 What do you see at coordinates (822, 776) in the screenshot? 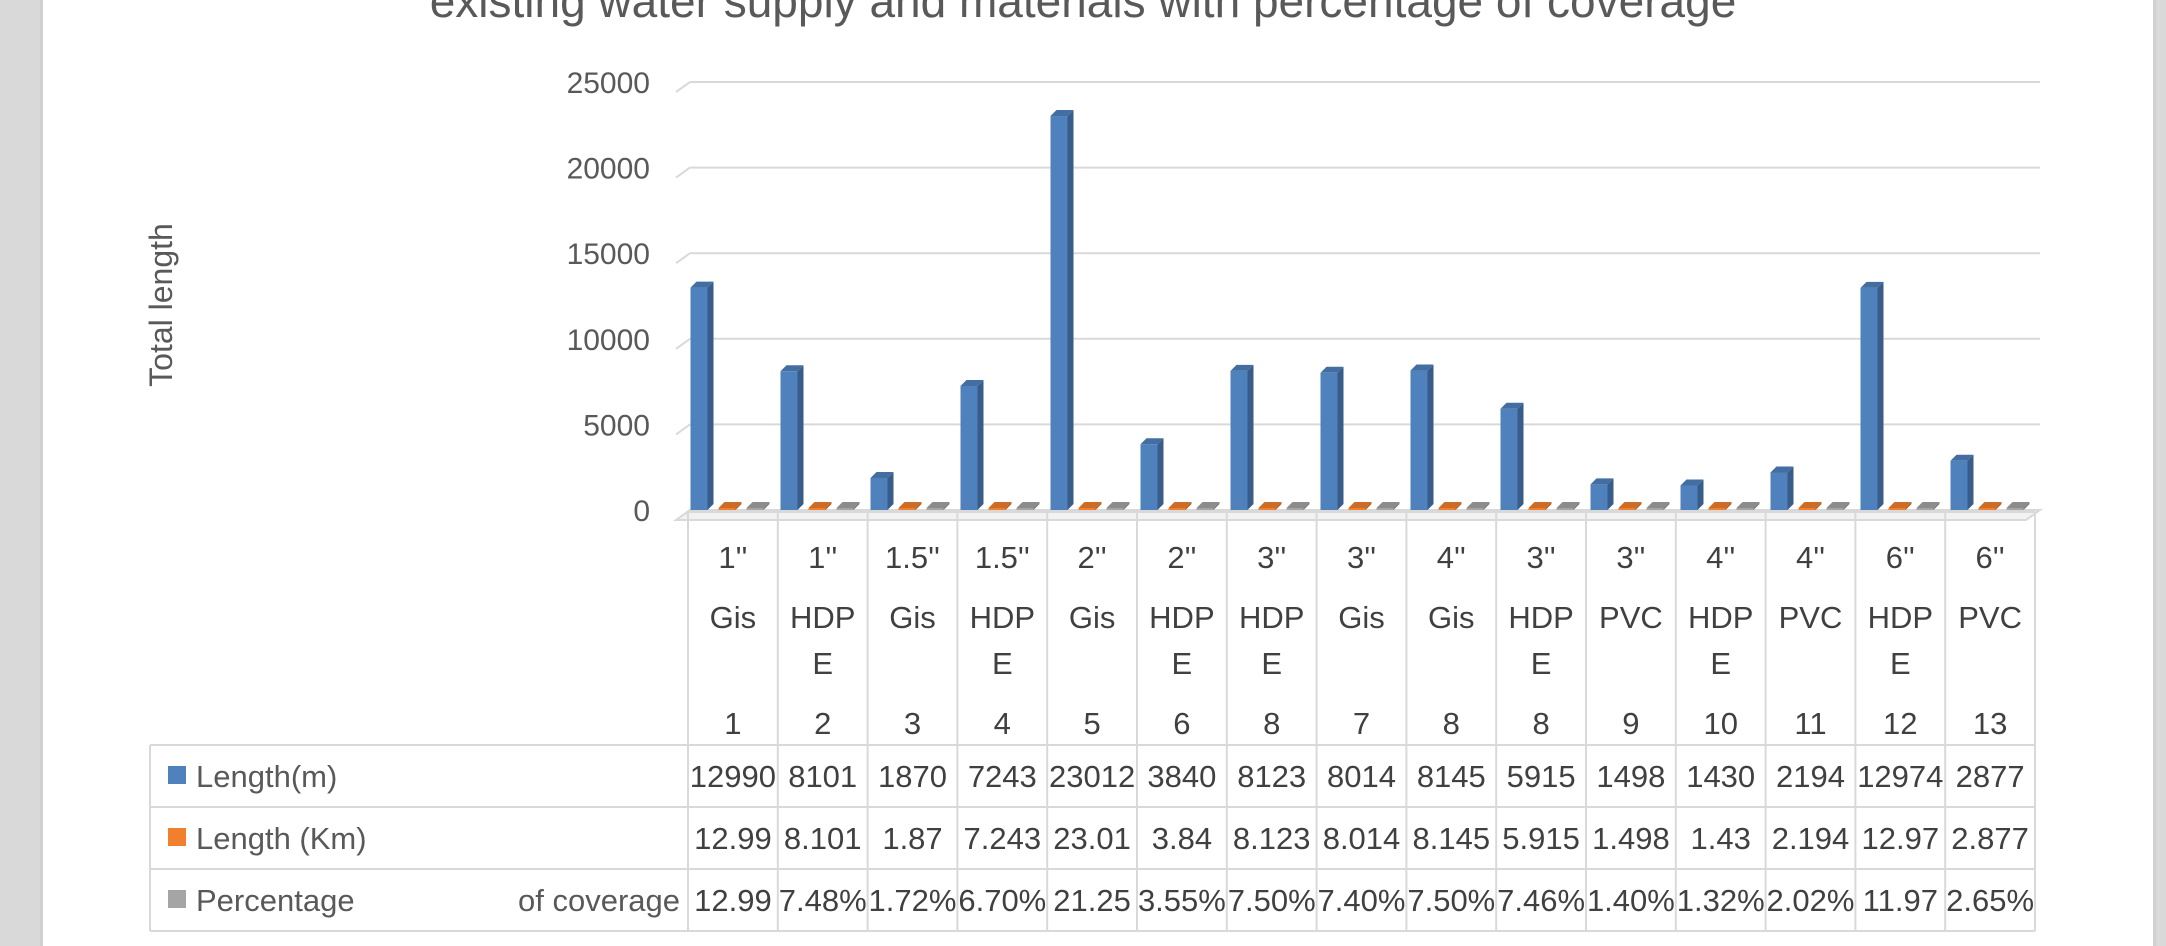
I see `table-cell: 8101` at bounding box center [822, 776].